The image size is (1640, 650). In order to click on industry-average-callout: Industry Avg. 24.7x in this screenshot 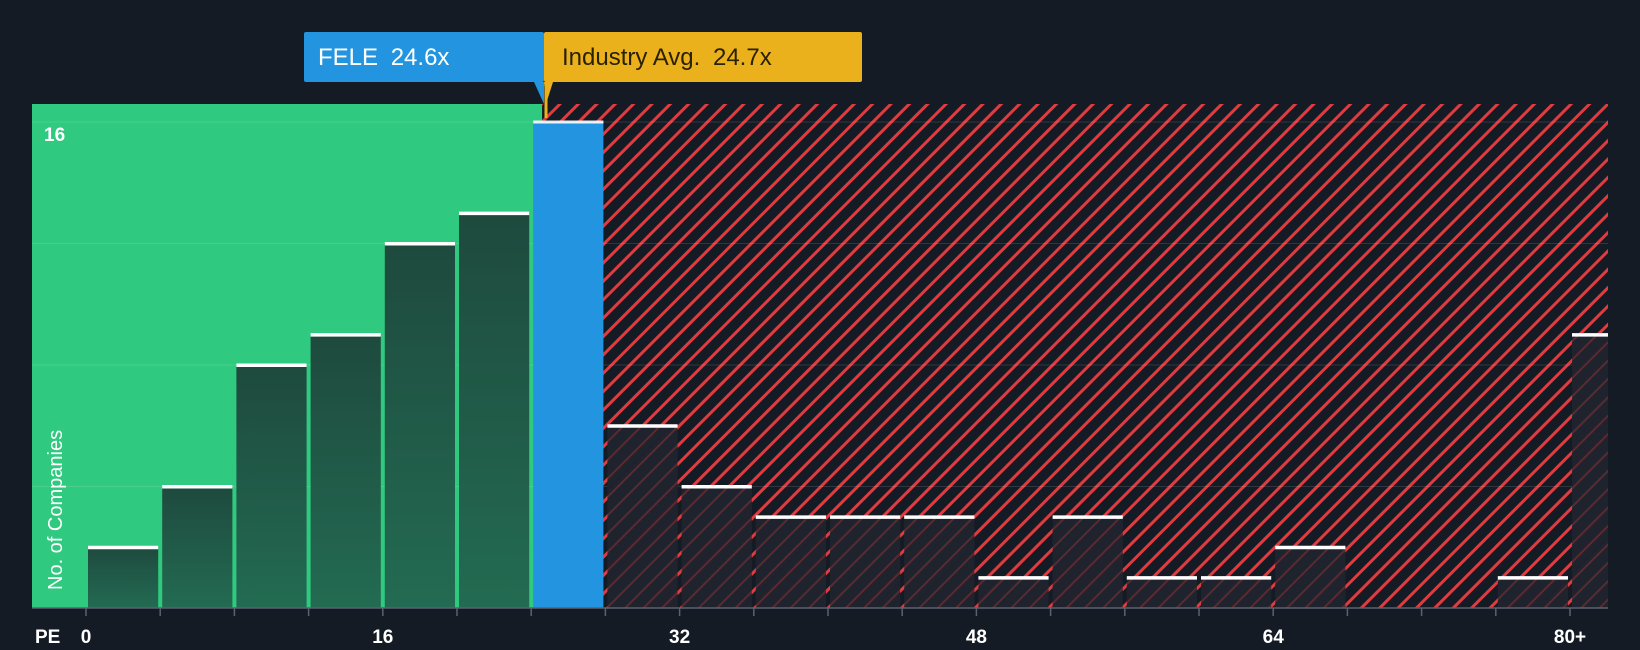, I will do `click(703, 75)`.